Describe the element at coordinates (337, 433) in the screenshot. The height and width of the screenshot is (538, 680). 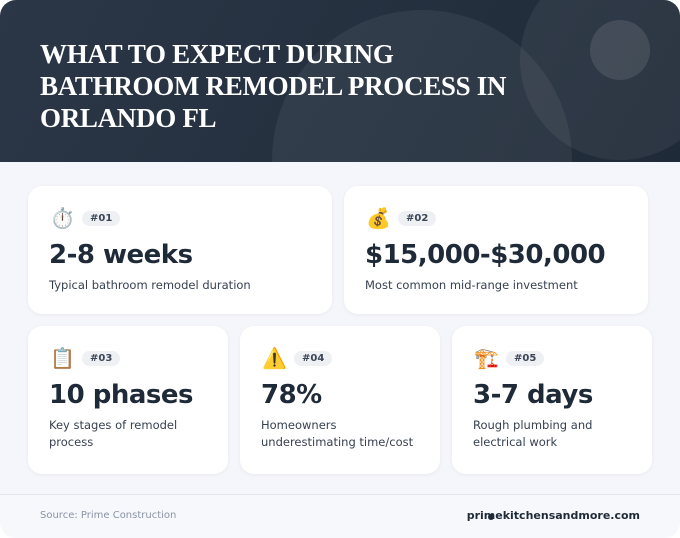
I see `stat-label: Homeowners underestimating time/cost` at that location.